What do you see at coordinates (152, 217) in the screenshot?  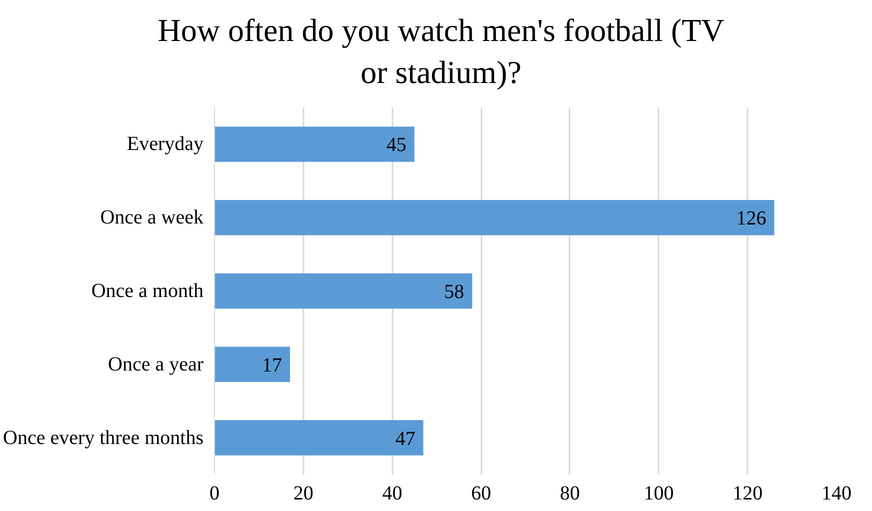 I see `y-tick-label: Once a week` at bounding box center [152, 217].